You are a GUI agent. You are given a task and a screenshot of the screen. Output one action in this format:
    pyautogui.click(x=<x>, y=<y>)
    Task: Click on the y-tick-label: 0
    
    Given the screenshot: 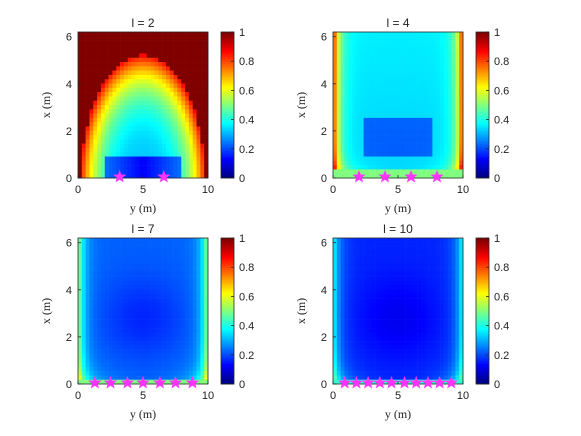 What is the action you would take?
    pyautogui.click(x=324, y=179)
    